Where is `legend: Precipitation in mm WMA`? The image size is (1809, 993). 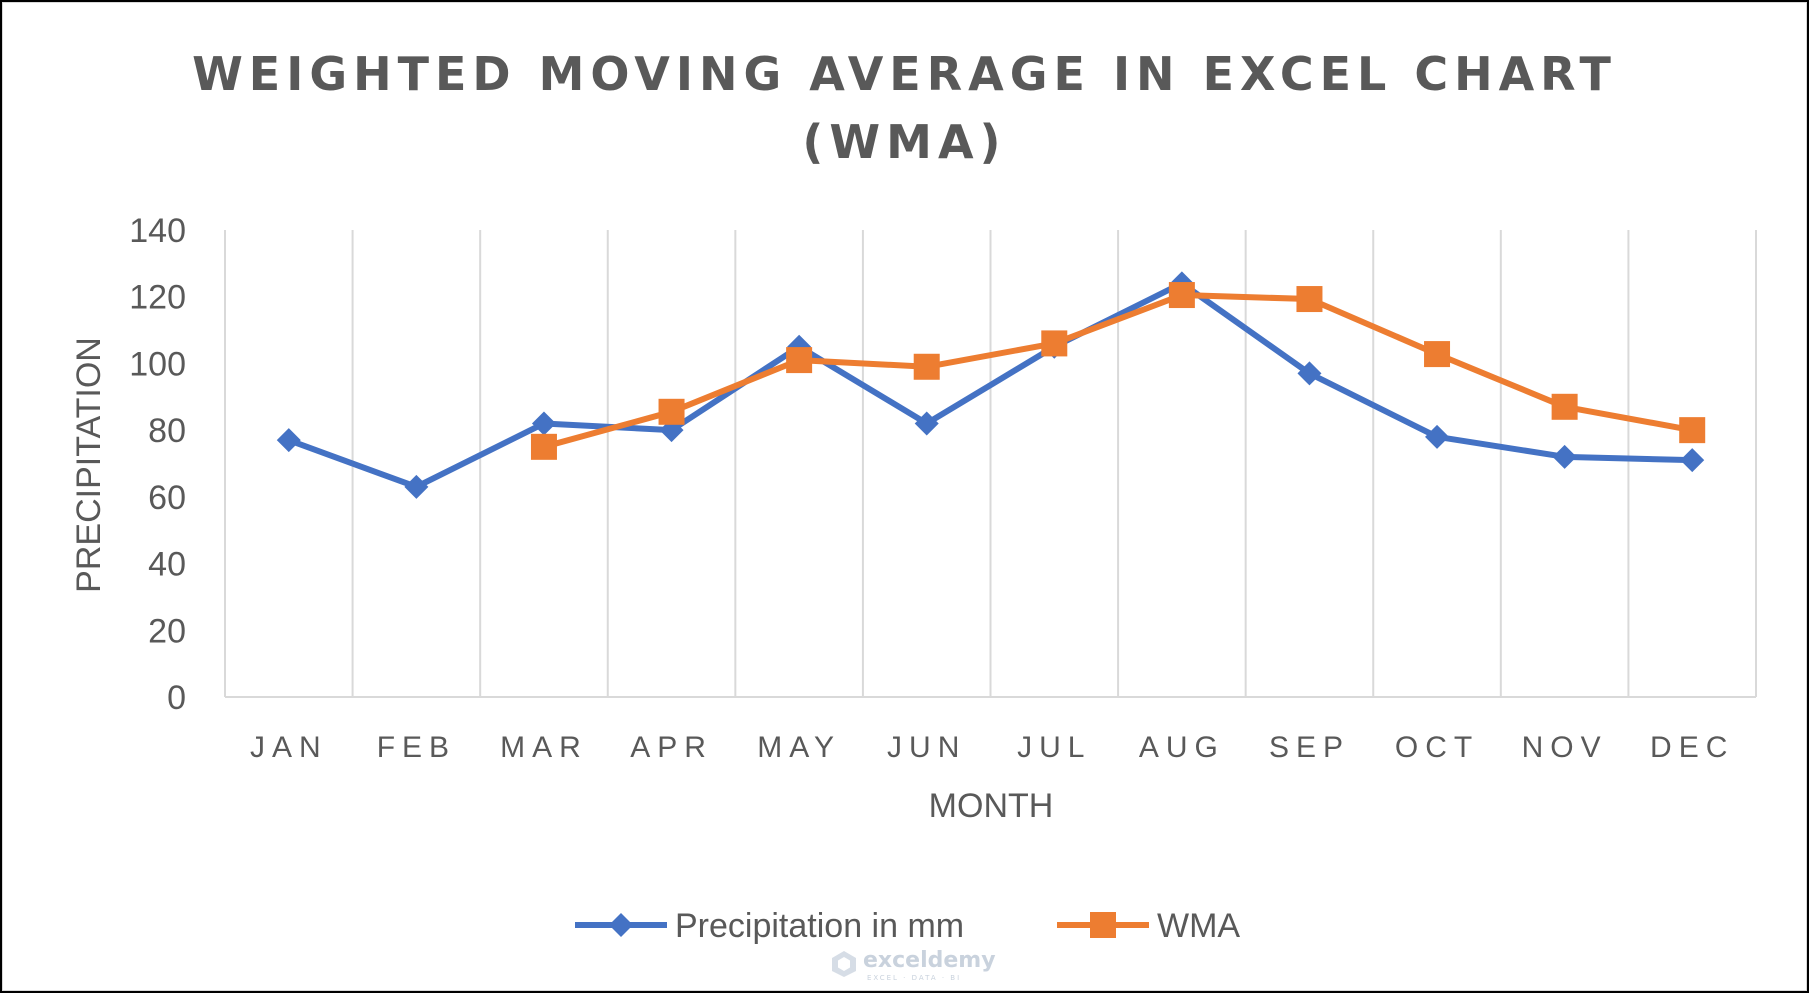
legend: Precipitation in mm WMA is located at coordinates (907, 926).